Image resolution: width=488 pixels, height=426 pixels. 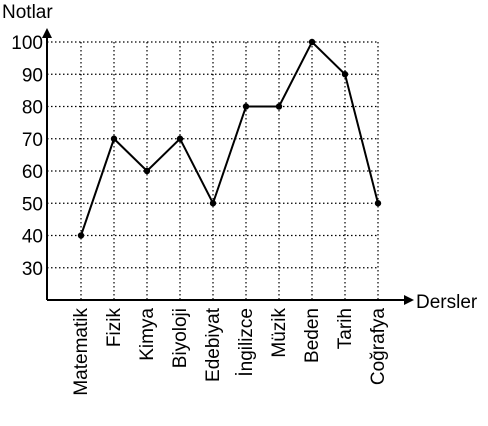 I want to click on x-tick-label: Coğrafya, so click(x=378, y=347).